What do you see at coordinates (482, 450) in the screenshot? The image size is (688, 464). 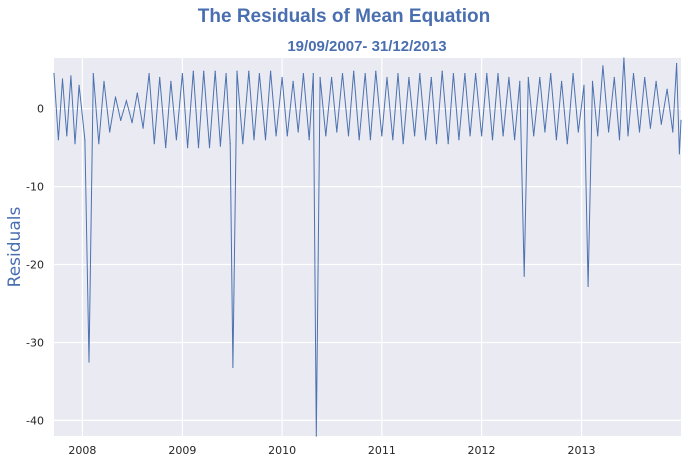 I see `x-tick-label: 2012` at bounding box center [482, 450].